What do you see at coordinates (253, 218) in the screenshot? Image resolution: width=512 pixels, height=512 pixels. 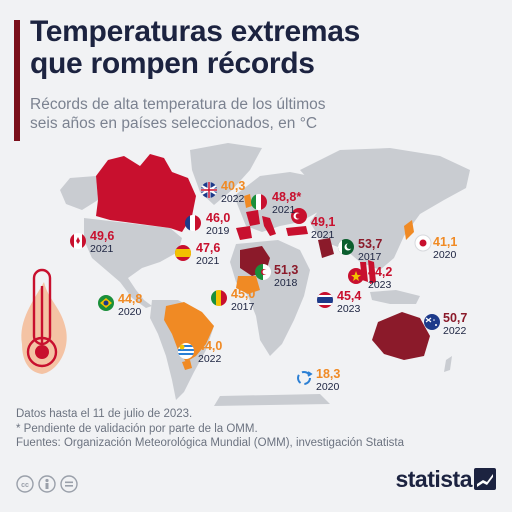 I see `land-france` at bounding box center [253, 218].